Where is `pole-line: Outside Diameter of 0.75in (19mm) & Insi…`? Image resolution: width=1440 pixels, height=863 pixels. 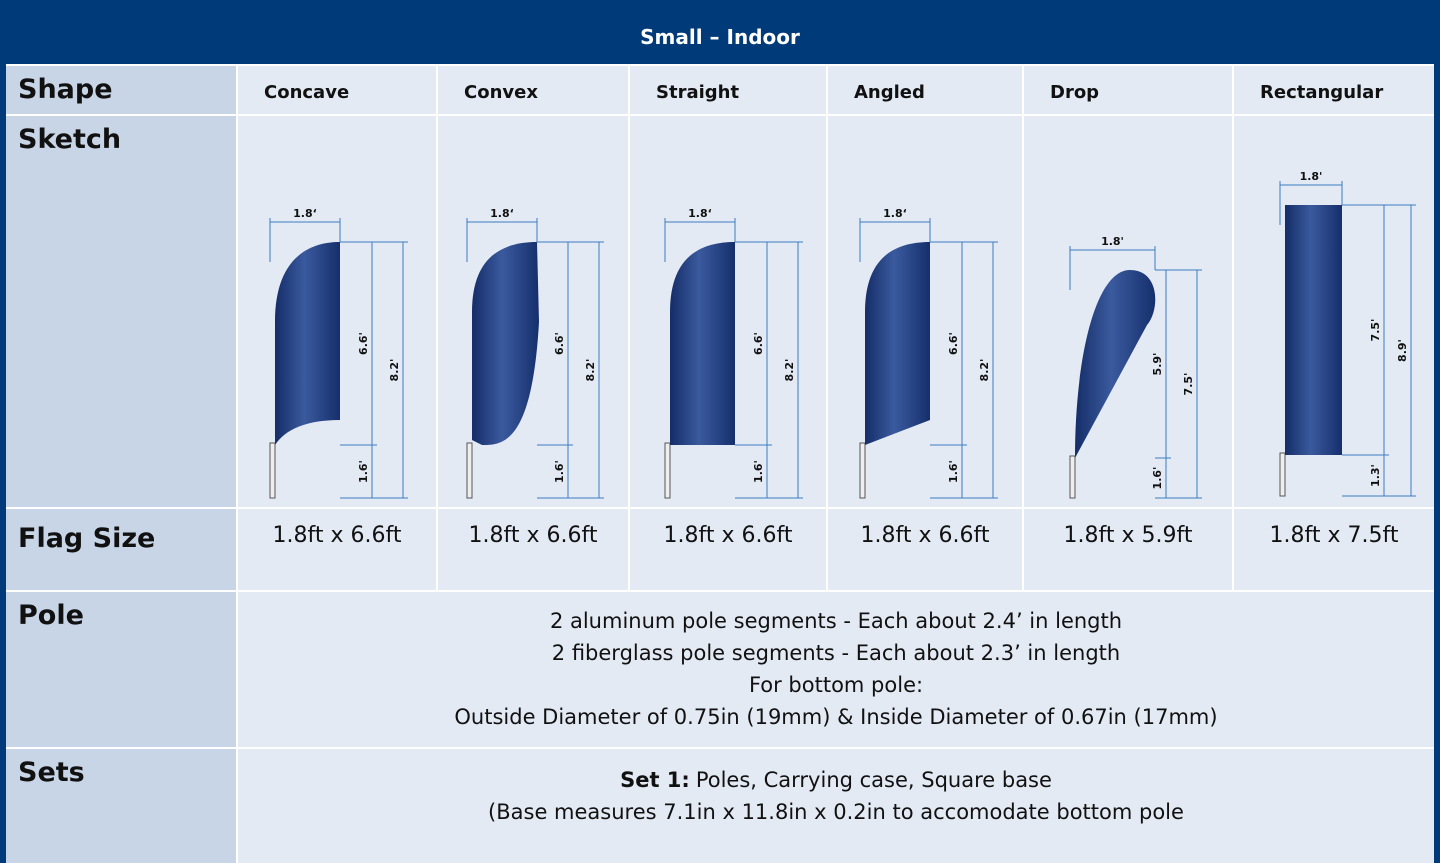
pole-line: Outside Diameter of 0.75in (19mm) & Insi… is located at coordinates (836, 717).